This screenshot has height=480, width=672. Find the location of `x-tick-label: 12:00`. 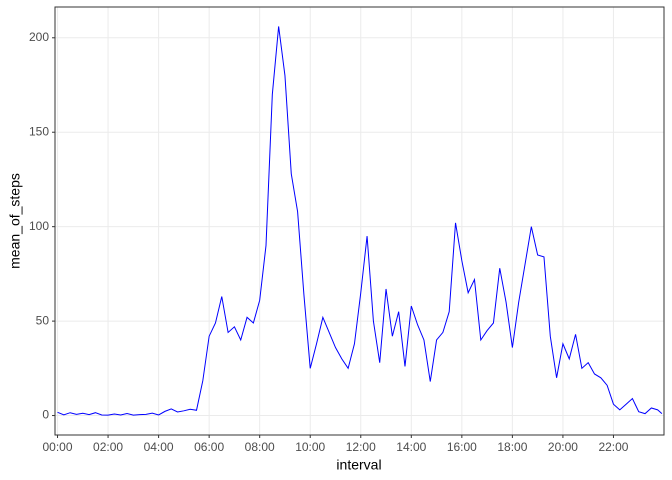

x-tick-label: 12:00 is located at coordinates (361, 447).